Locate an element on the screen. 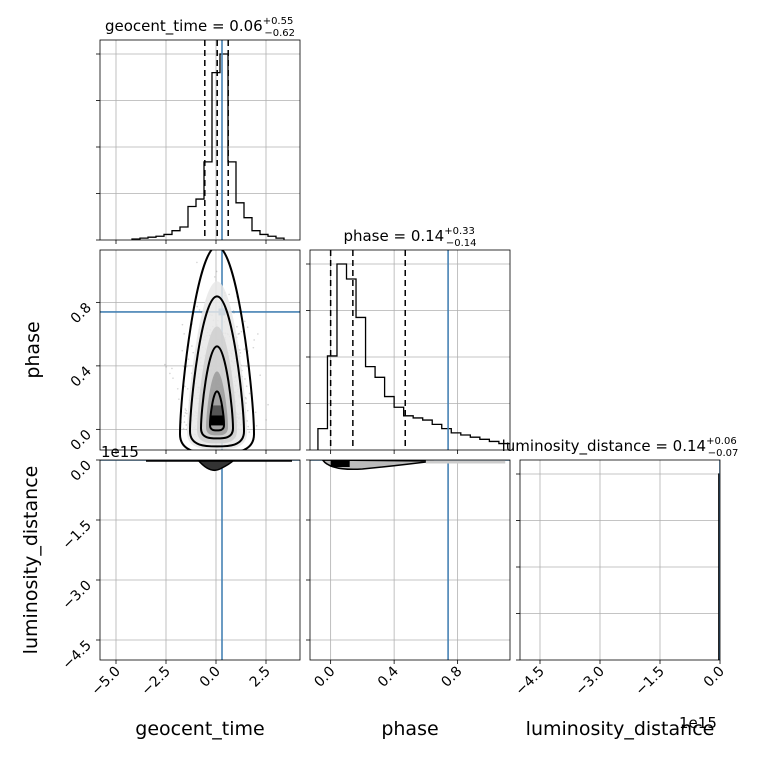  panel-geocent-time-hist is located at coordinates (198, 141).